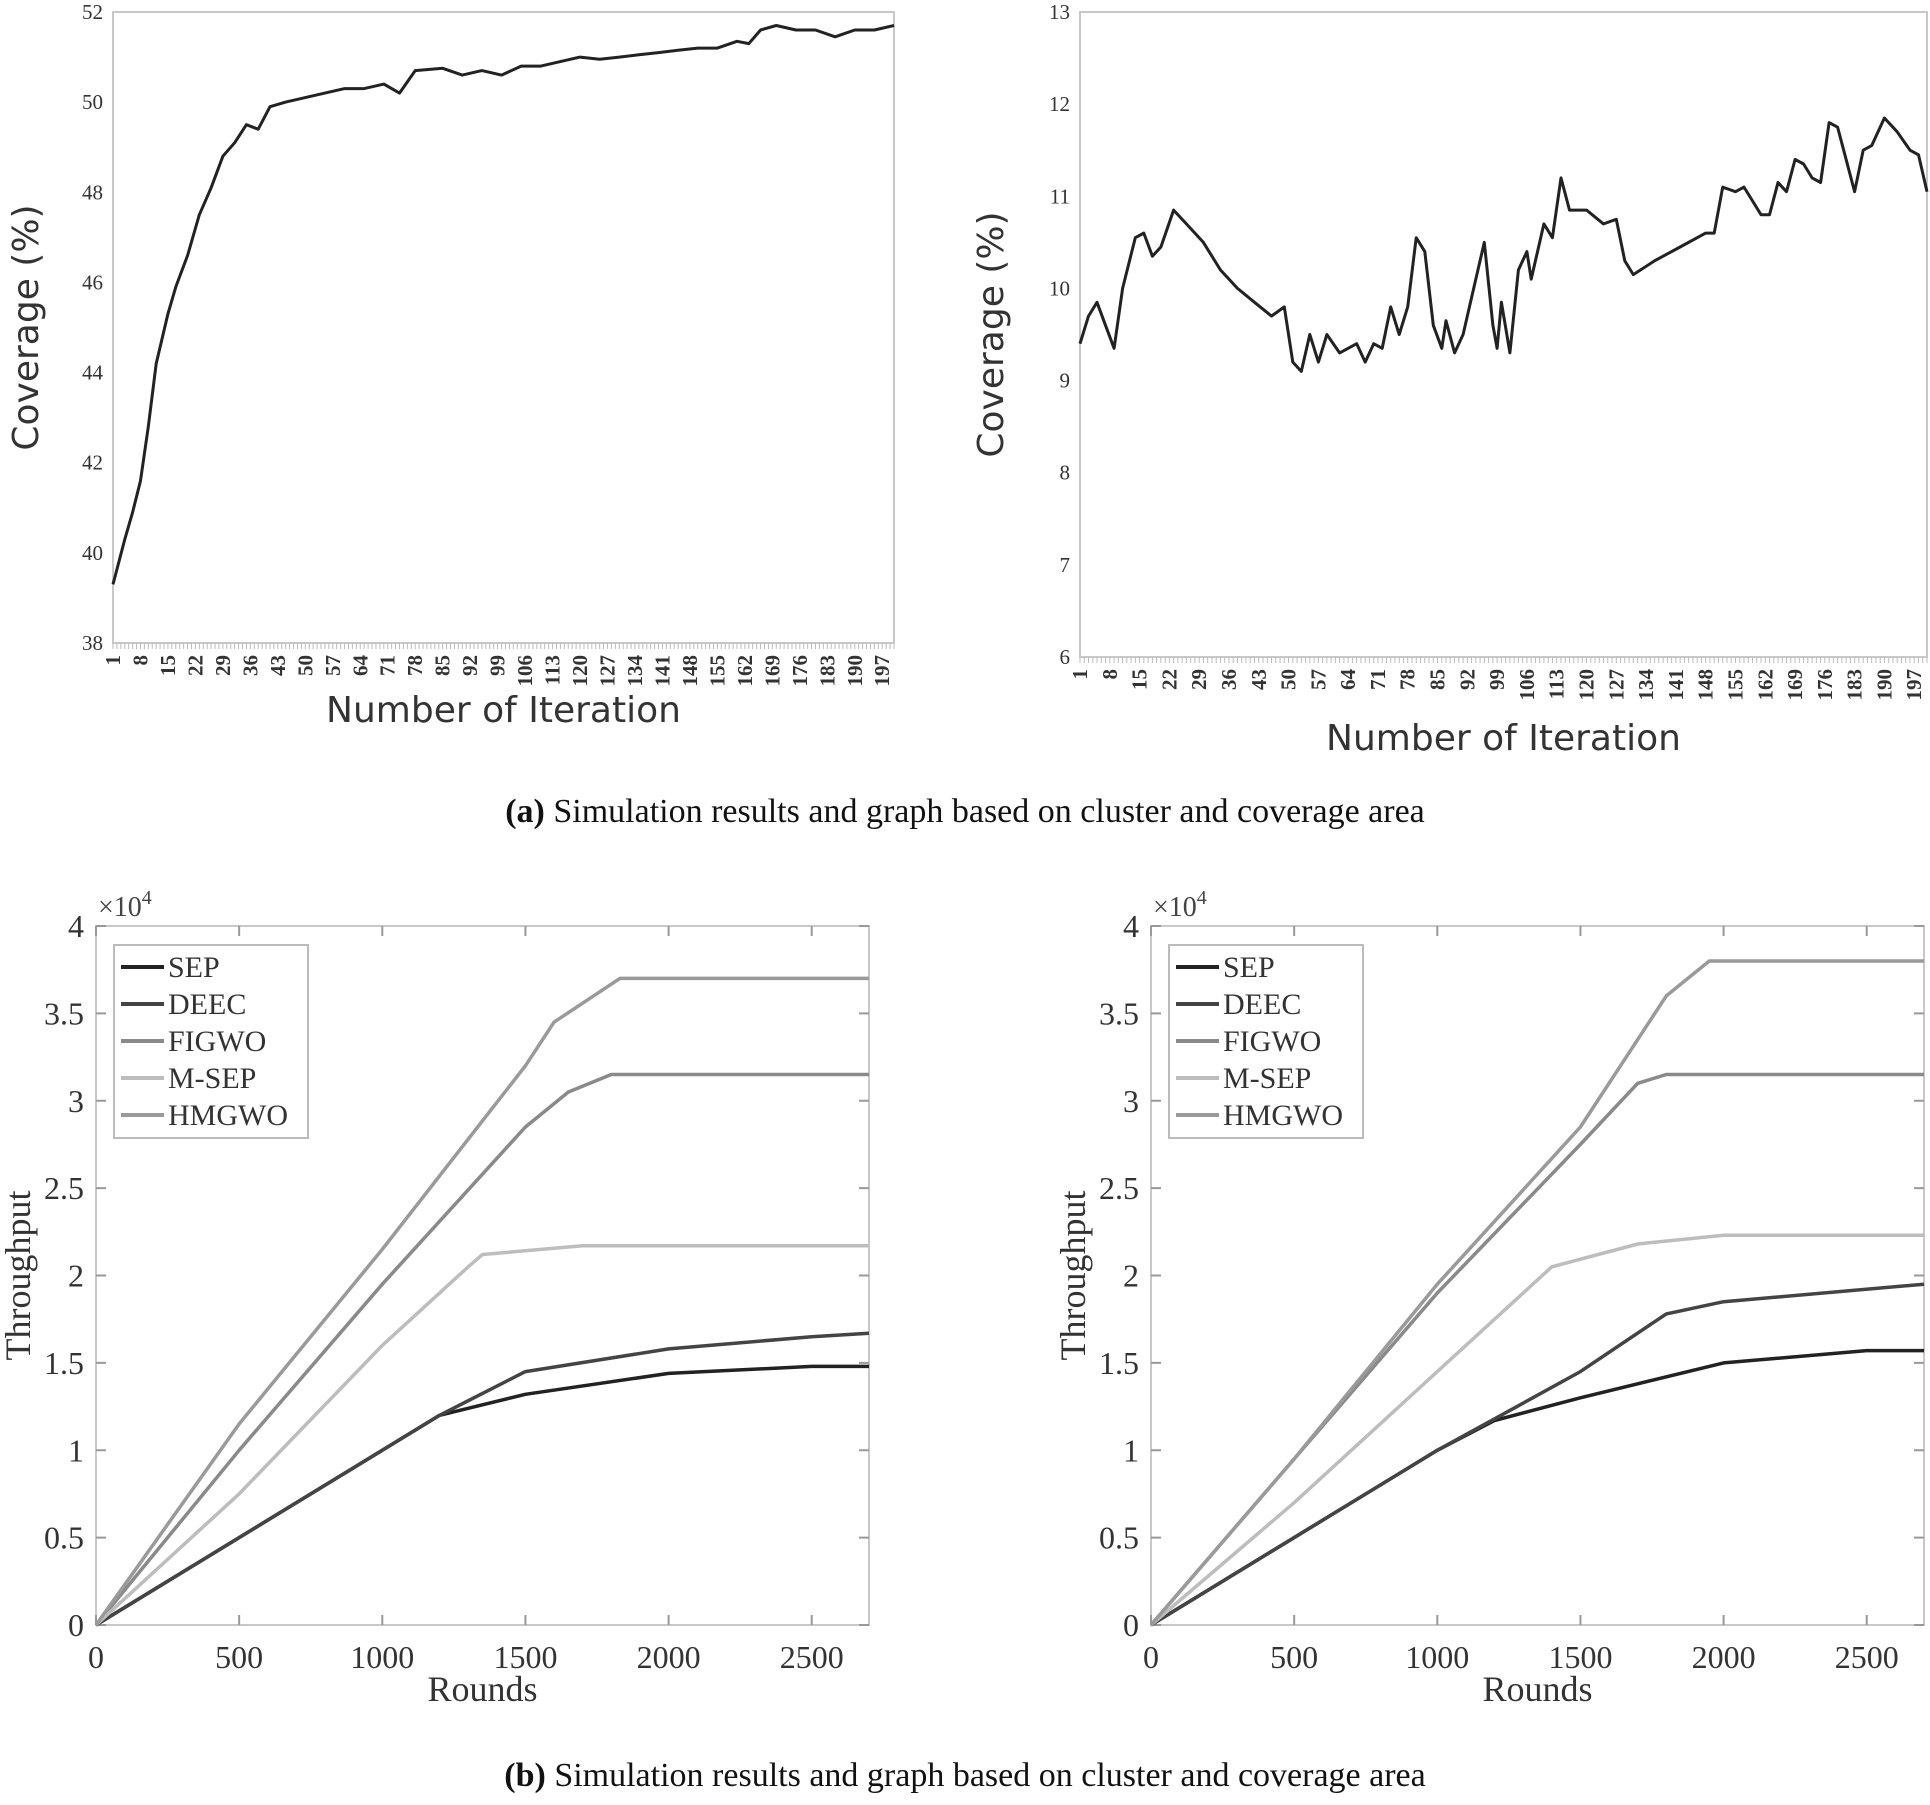 Image resolution: width=1930 pixels, height=1805 pixels. Describe the element at coordinates (503, 710) in the screenshot. I see `x-axis-label: Number of Iteration` at that location.